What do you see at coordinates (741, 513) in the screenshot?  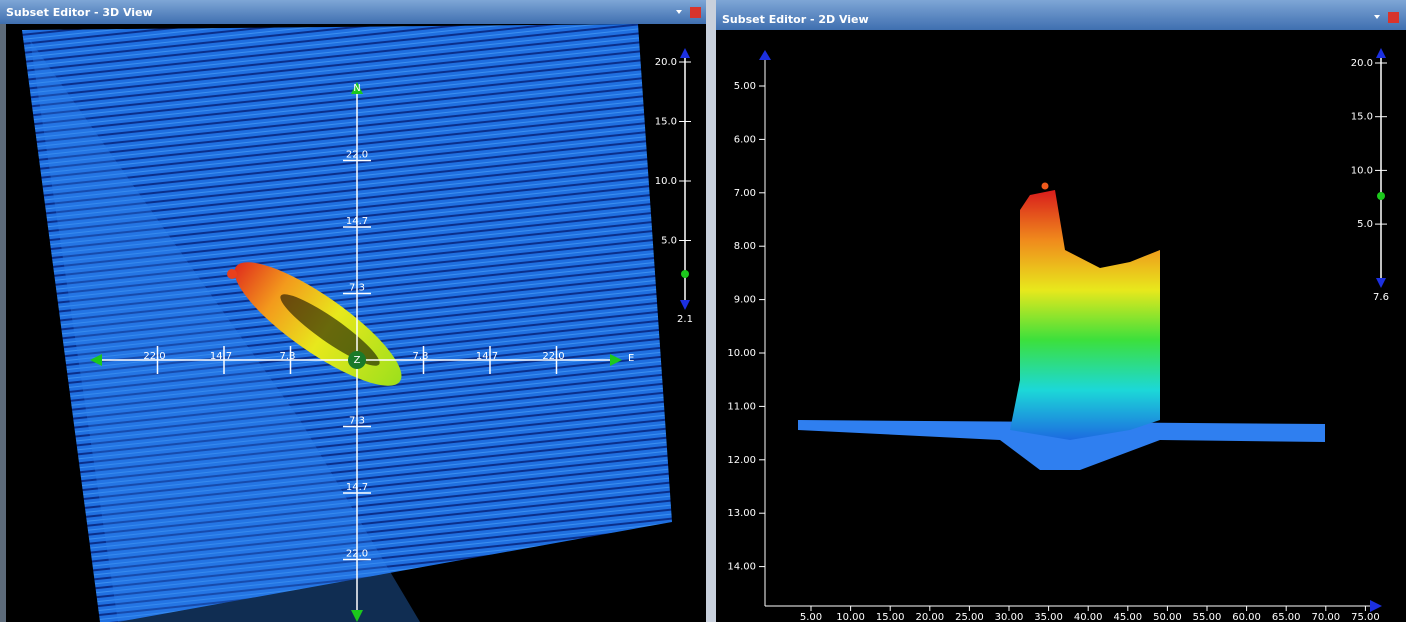 I see `y-tick-label: 13.00` at bounding box center [741, 513].